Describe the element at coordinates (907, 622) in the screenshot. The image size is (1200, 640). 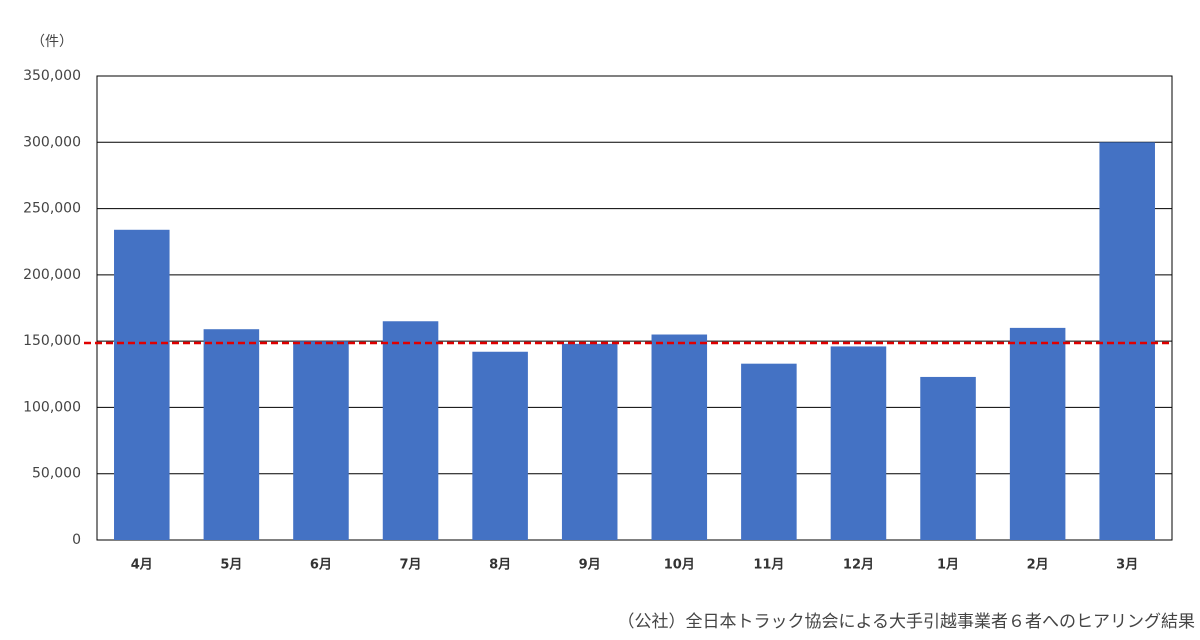
I see `source-note: （公社）全日本トラック協会による大手引越事業者６者へのヒアリング結果` at that location.